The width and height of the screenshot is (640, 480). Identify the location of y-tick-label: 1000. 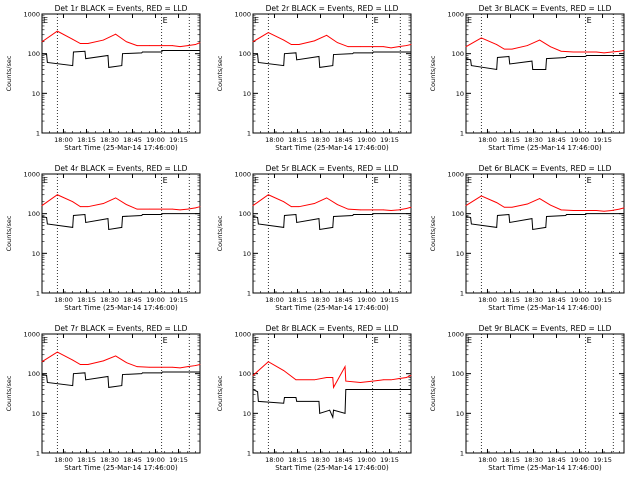
(455, 335).